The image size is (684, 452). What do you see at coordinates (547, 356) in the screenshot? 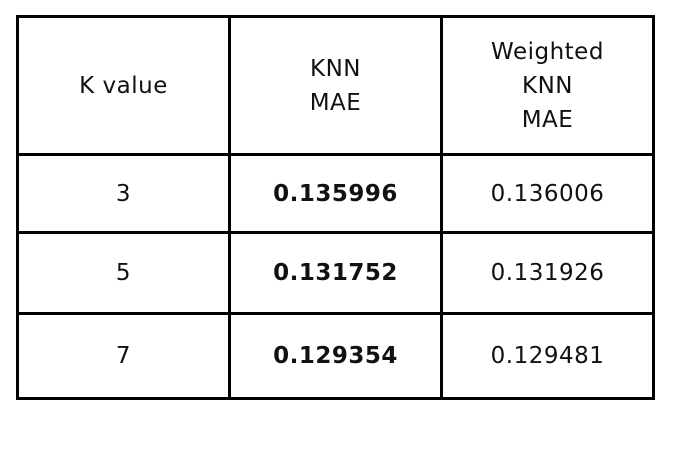
I see `cell-weighted-knn-mae: 0.129481` at bounding box center [547, 356].